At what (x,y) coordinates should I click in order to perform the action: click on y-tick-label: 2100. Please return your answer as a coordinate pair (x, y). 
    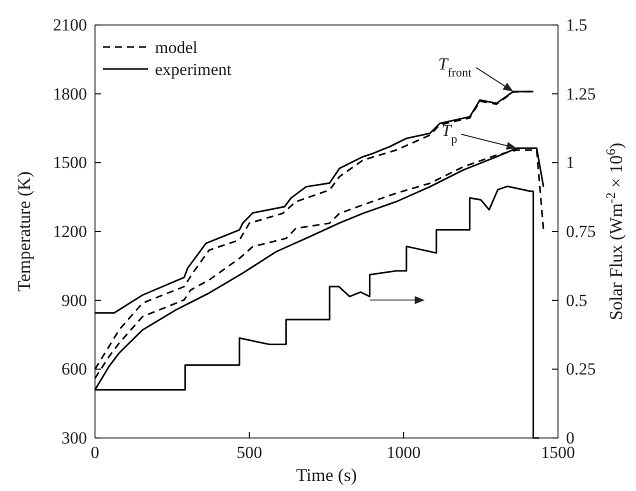
    Looking at the image, I should click on (70, 24).